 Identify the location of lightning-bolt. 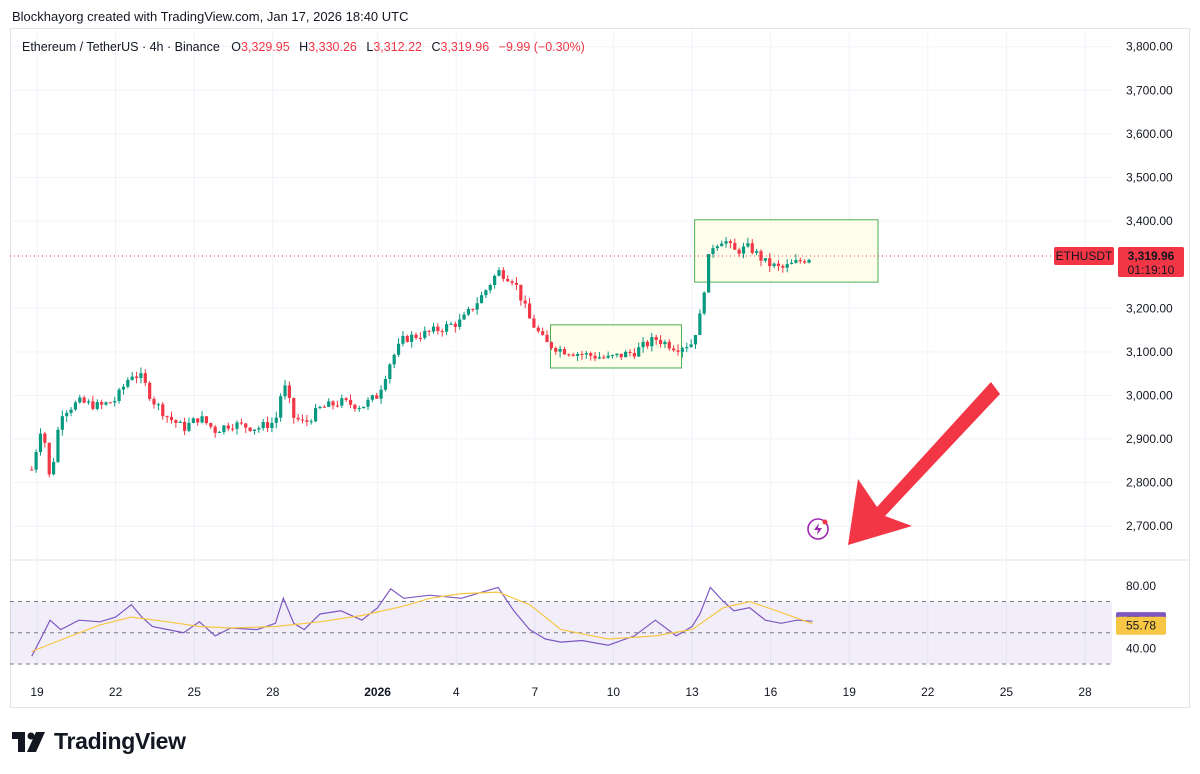
(818, 529).